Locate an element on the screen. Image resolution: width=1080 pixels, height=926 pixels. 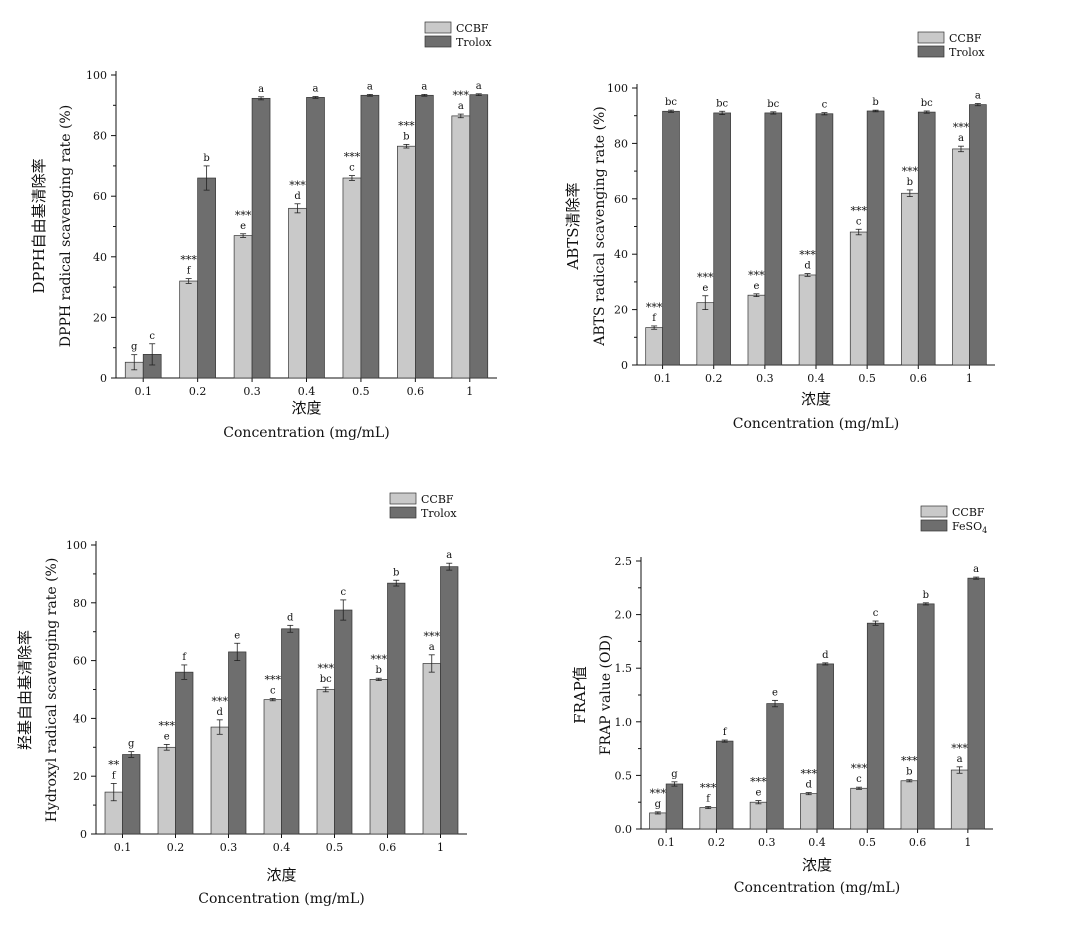
x-axis-title-cn: 浓度 is located at coordinates (306, 408).